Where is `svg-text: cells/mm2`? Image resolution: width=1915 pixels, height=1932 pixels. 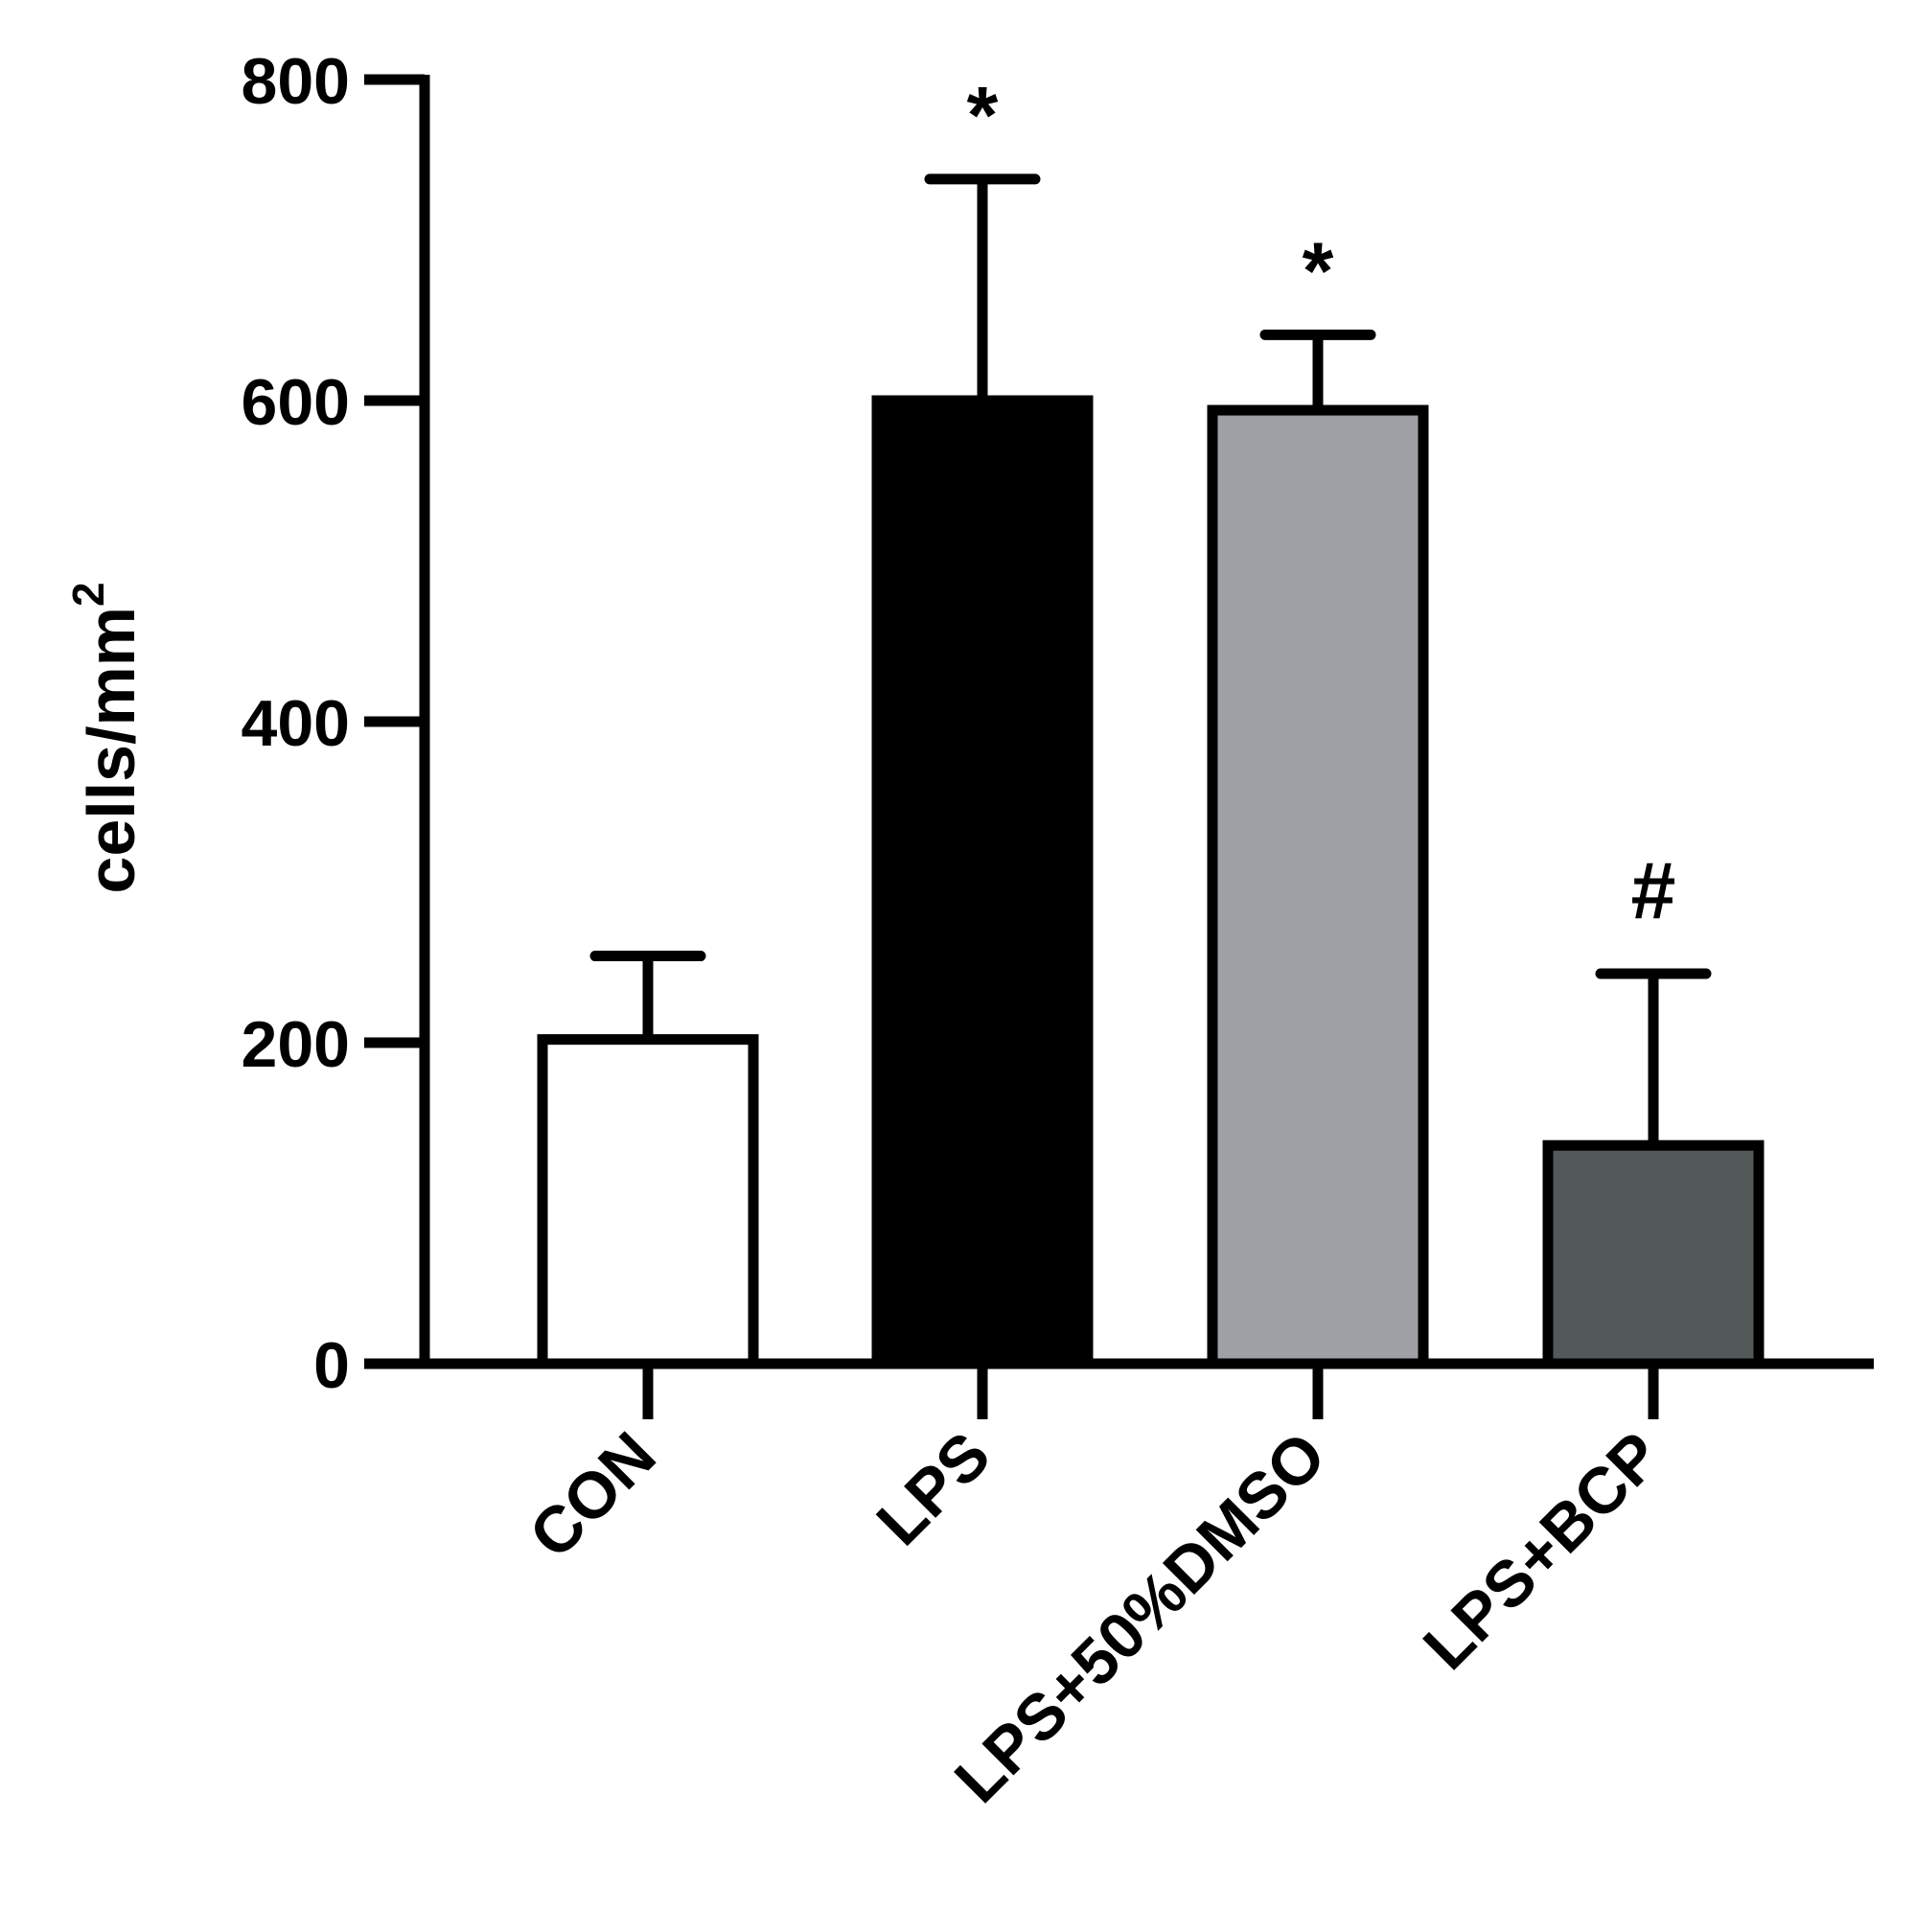 svg-text: cells/mm2 is located at coordinates (106, 737).